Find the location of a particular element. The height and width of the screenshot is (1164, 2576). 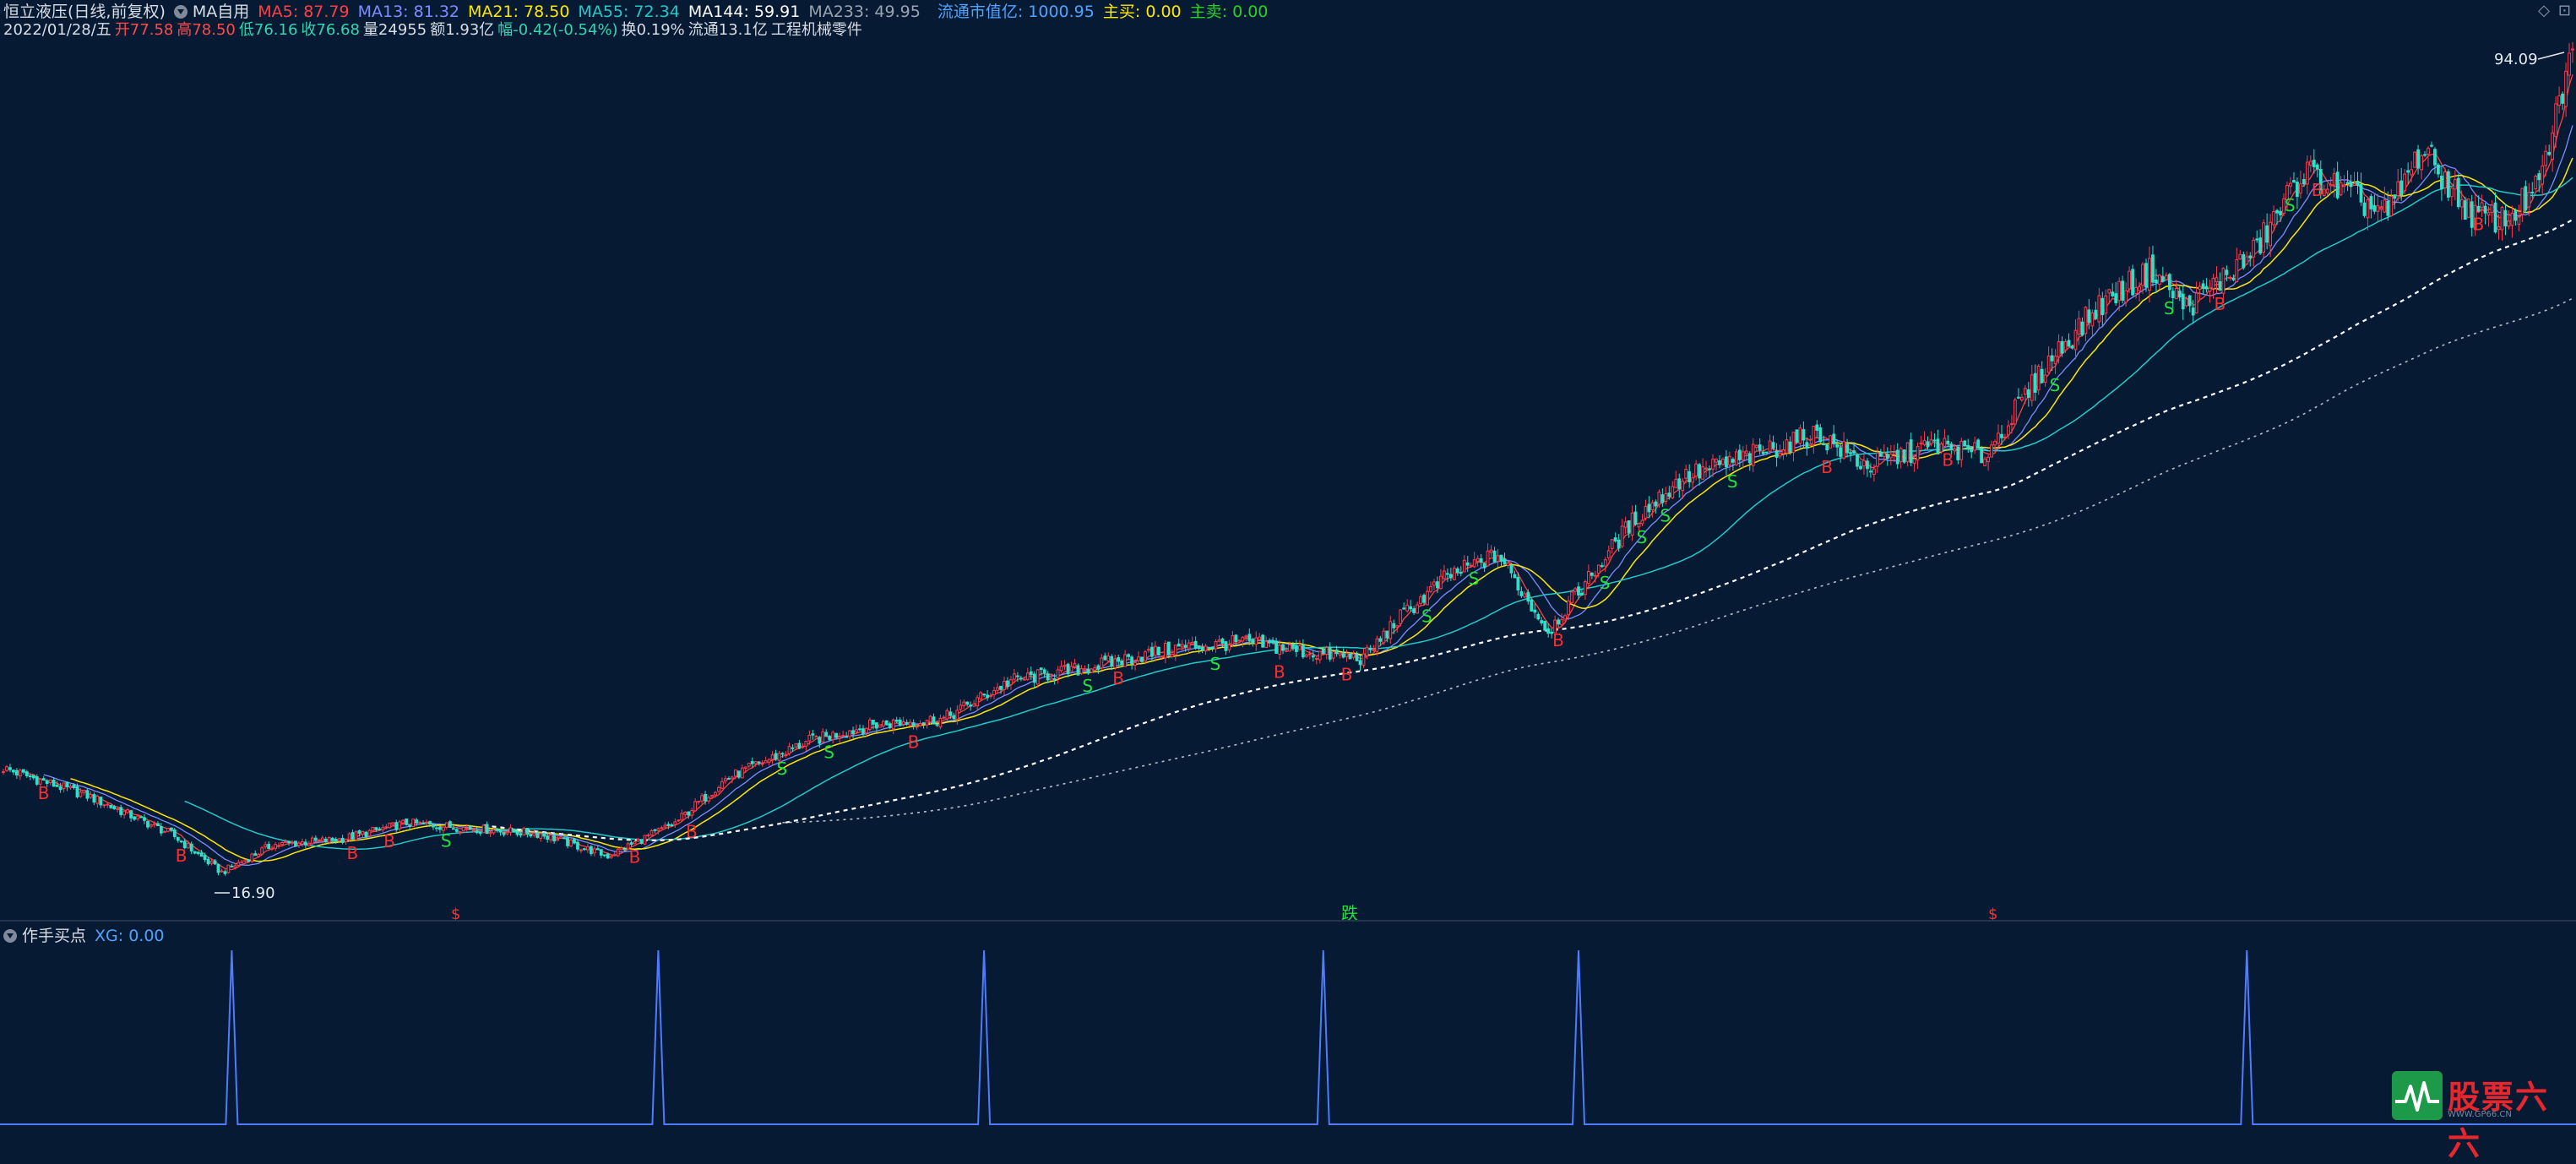

sell-signal: S is located at coordinates (1605, 583).